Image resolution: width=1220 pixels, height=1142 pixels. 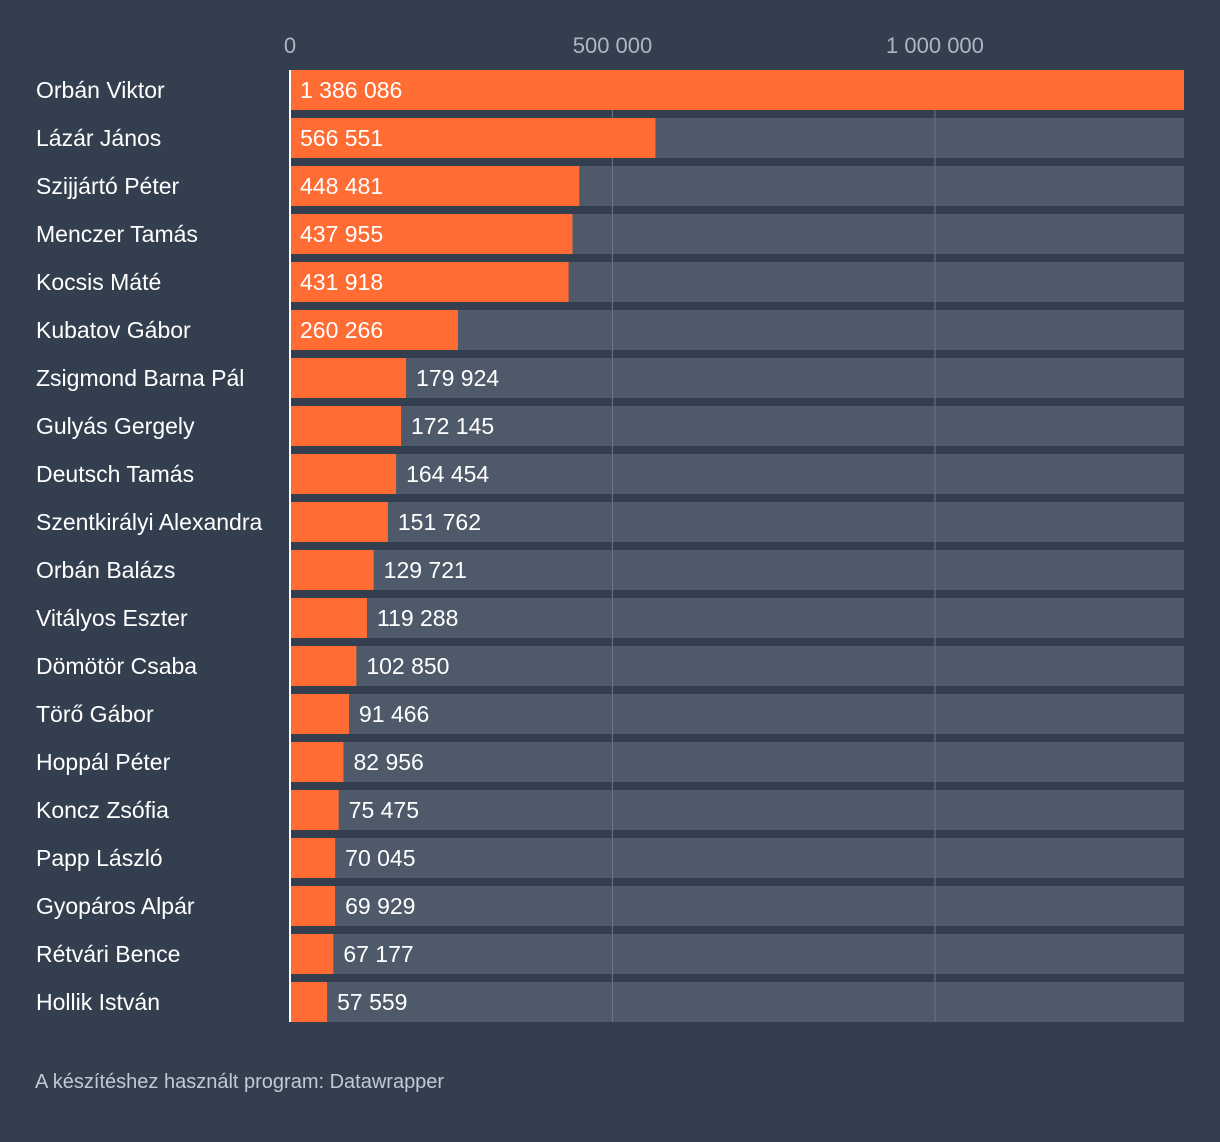 I want to click on value-label: 69 929, so click(x=380, y=906).